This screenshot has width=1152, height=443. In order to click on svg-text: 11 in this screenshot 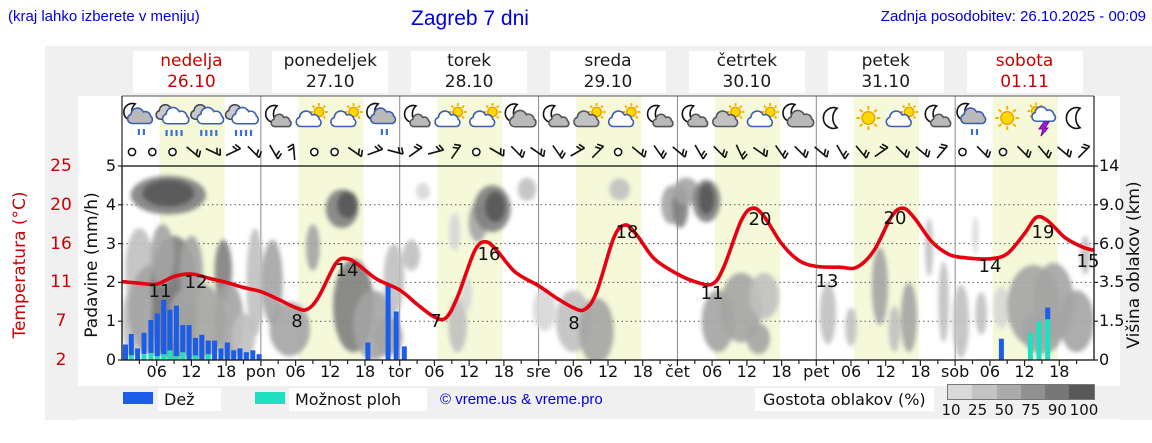, I will do `click(160, 291)`.